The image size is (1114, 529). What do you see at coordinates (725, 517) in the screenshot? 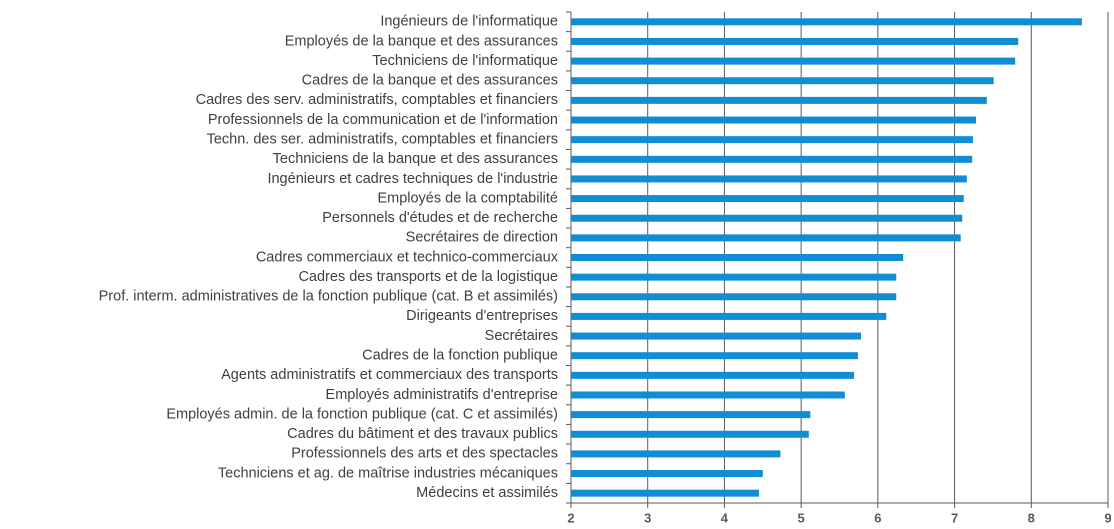
I see `x-tick-label: 4` at bounding box center [725, 517].